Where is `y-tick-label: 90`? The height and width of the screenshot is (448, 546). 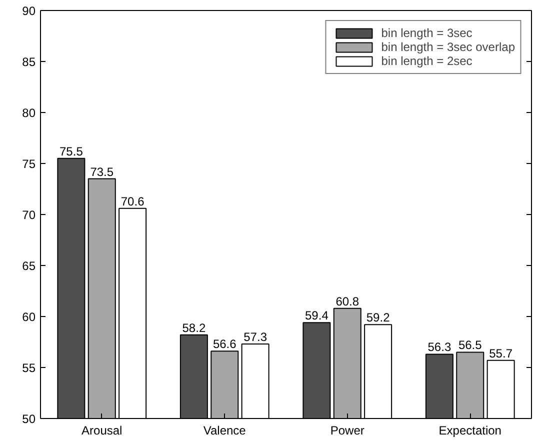 y-tick-label: 90 is located at coordinates (29, 11).